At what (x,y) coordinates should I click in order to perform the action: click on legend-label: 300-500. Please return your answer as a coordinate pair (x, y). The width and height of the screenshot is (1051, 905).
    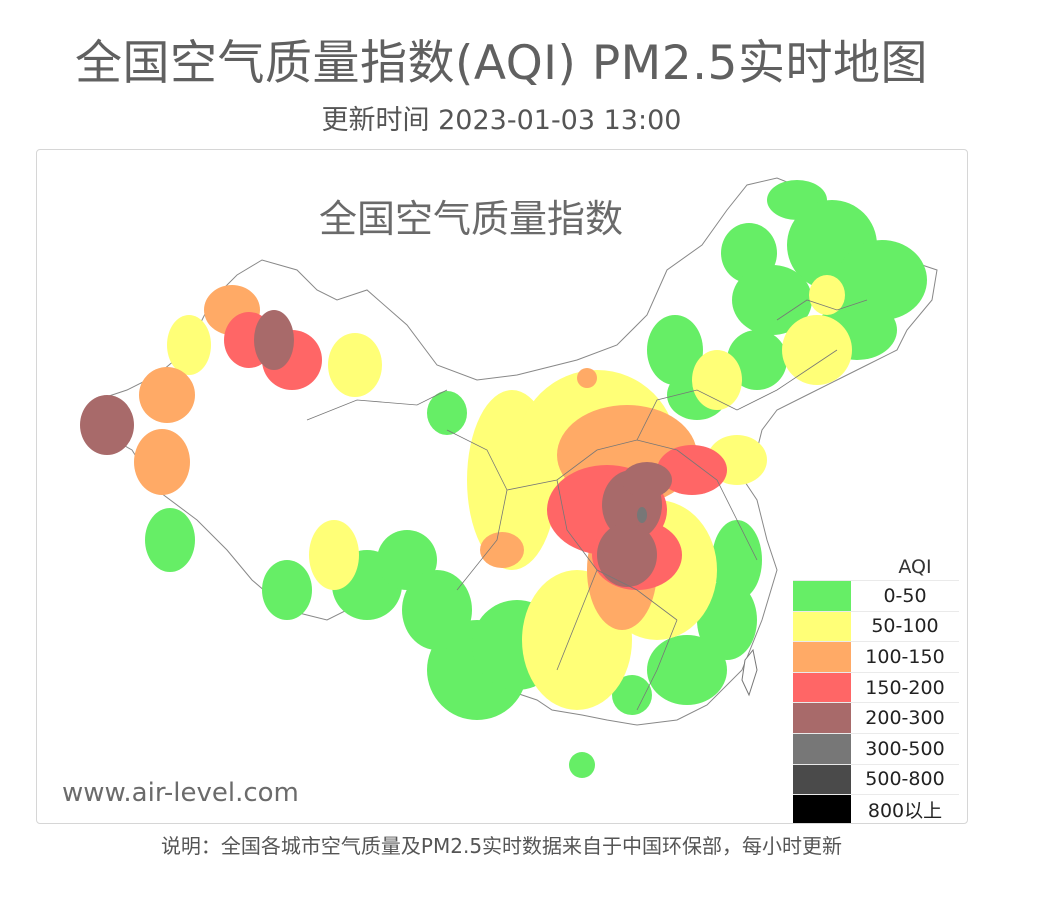
    Looking at the image, I should click on (905, 748).